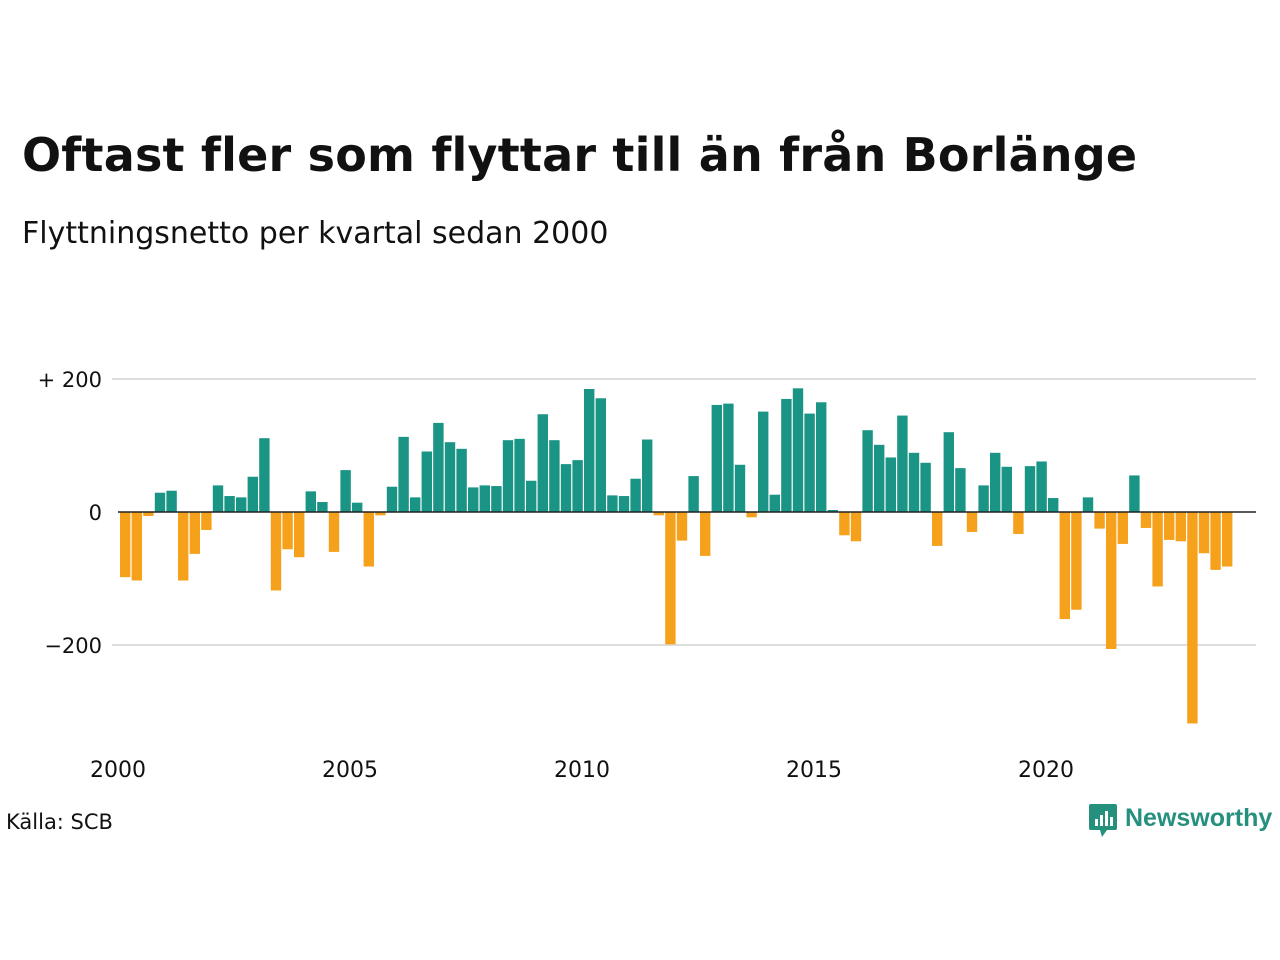  What do you see at coordinates (1046, 770) in the screenshot?
I see `x-tick-label: 2020` at bounding box center [1046, 770].